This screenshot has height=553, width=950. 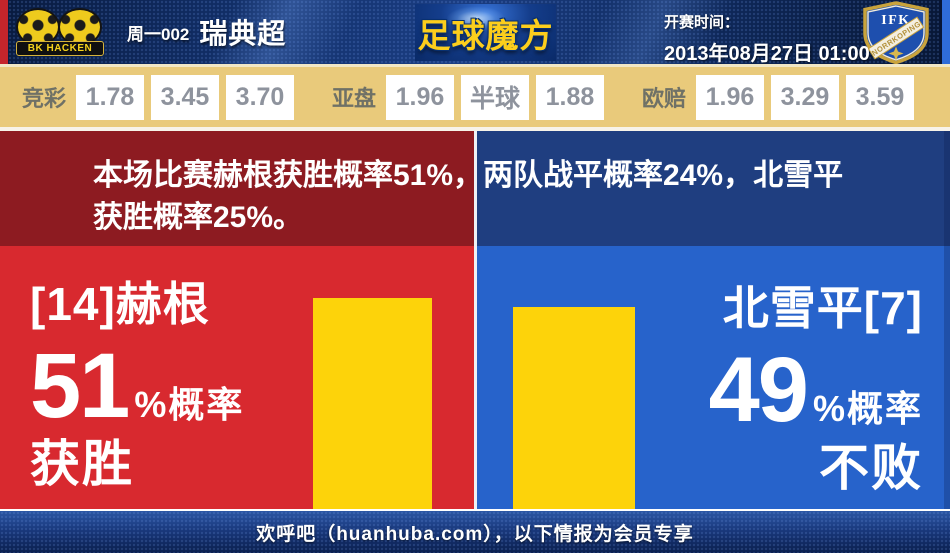 What do you see at coordinates (185, 97) in the screenshot?
I see `odds-value: 3.45` at bounding box center [185, 97].